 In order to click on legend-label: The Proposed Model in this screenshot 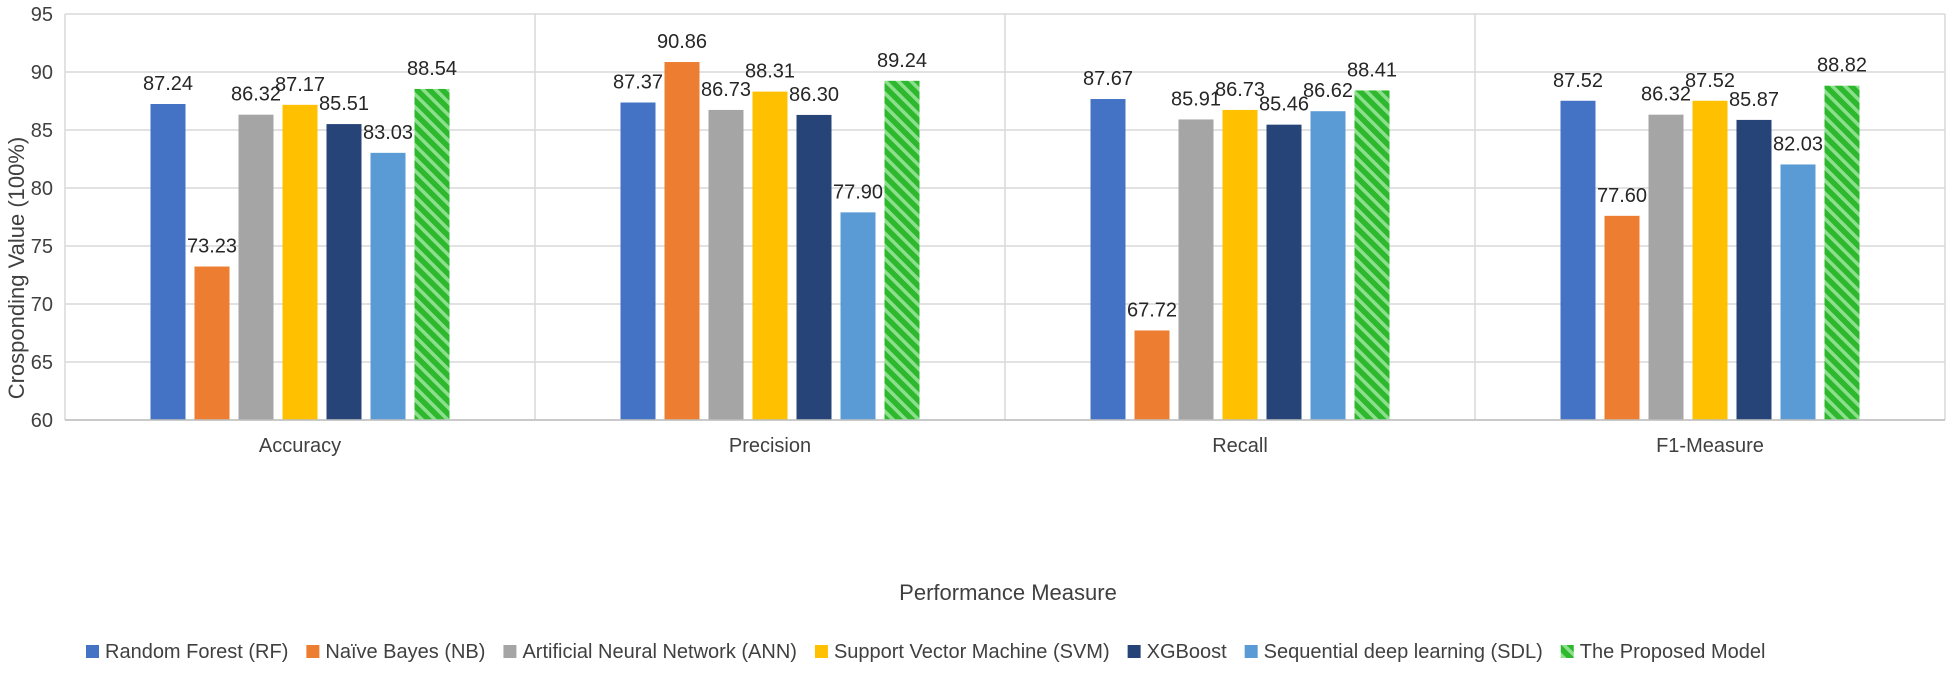, I will do `click(1673, 652)`.